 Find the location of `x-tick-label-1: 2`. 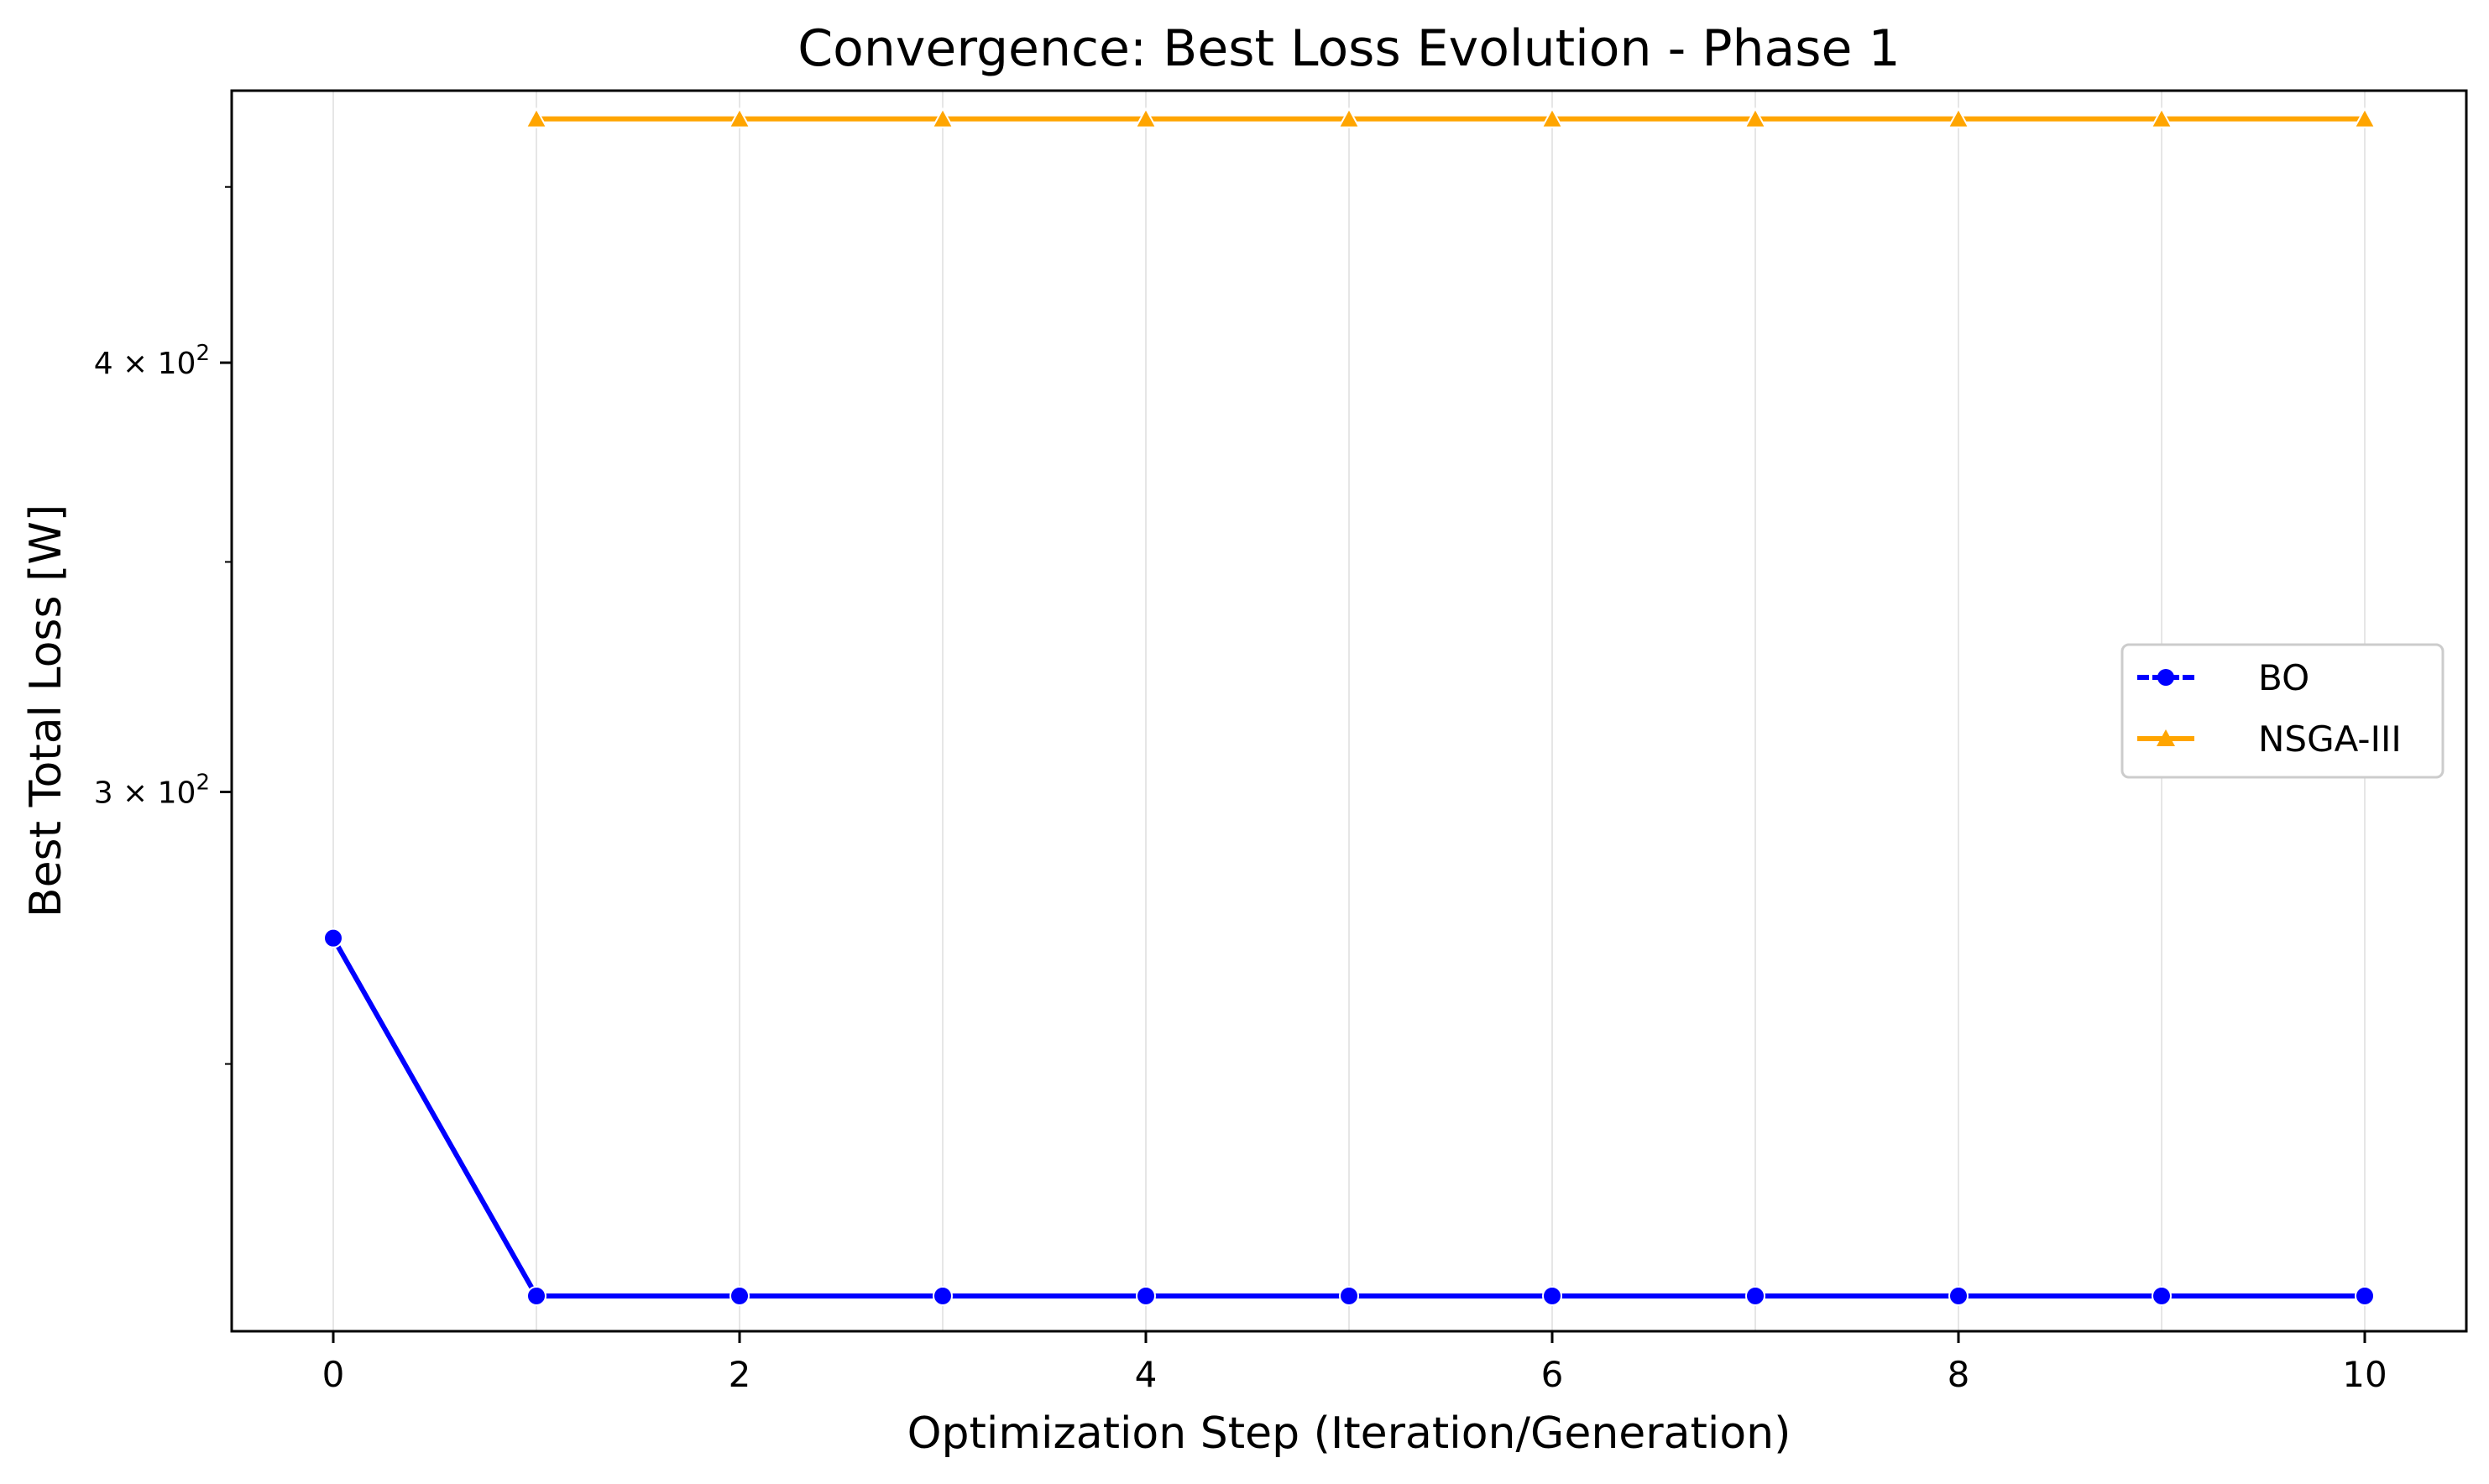

x-tick-label-1: 2 is located at coordinates (740, 1374).